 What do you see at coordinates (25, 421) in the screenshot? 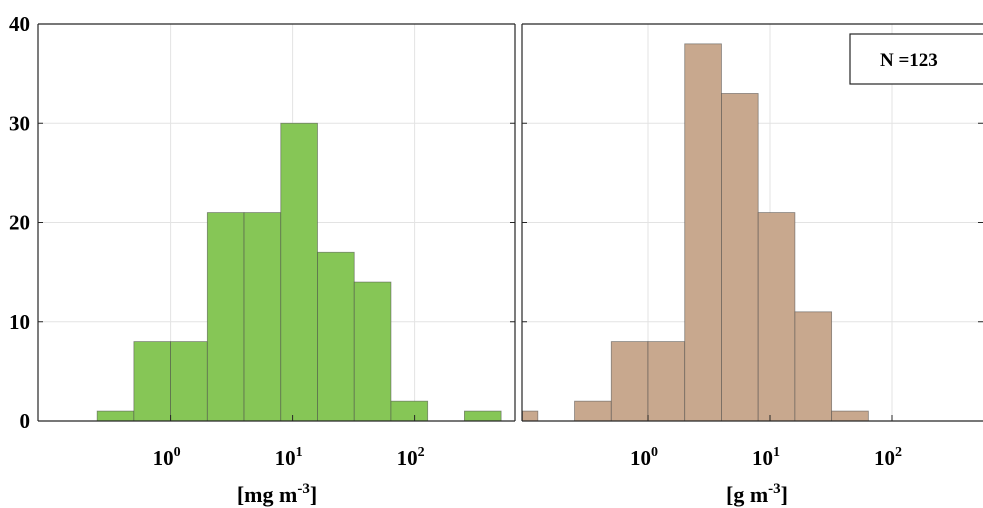
I see `y-tick-label: 0` at bounding box center [25, 421].